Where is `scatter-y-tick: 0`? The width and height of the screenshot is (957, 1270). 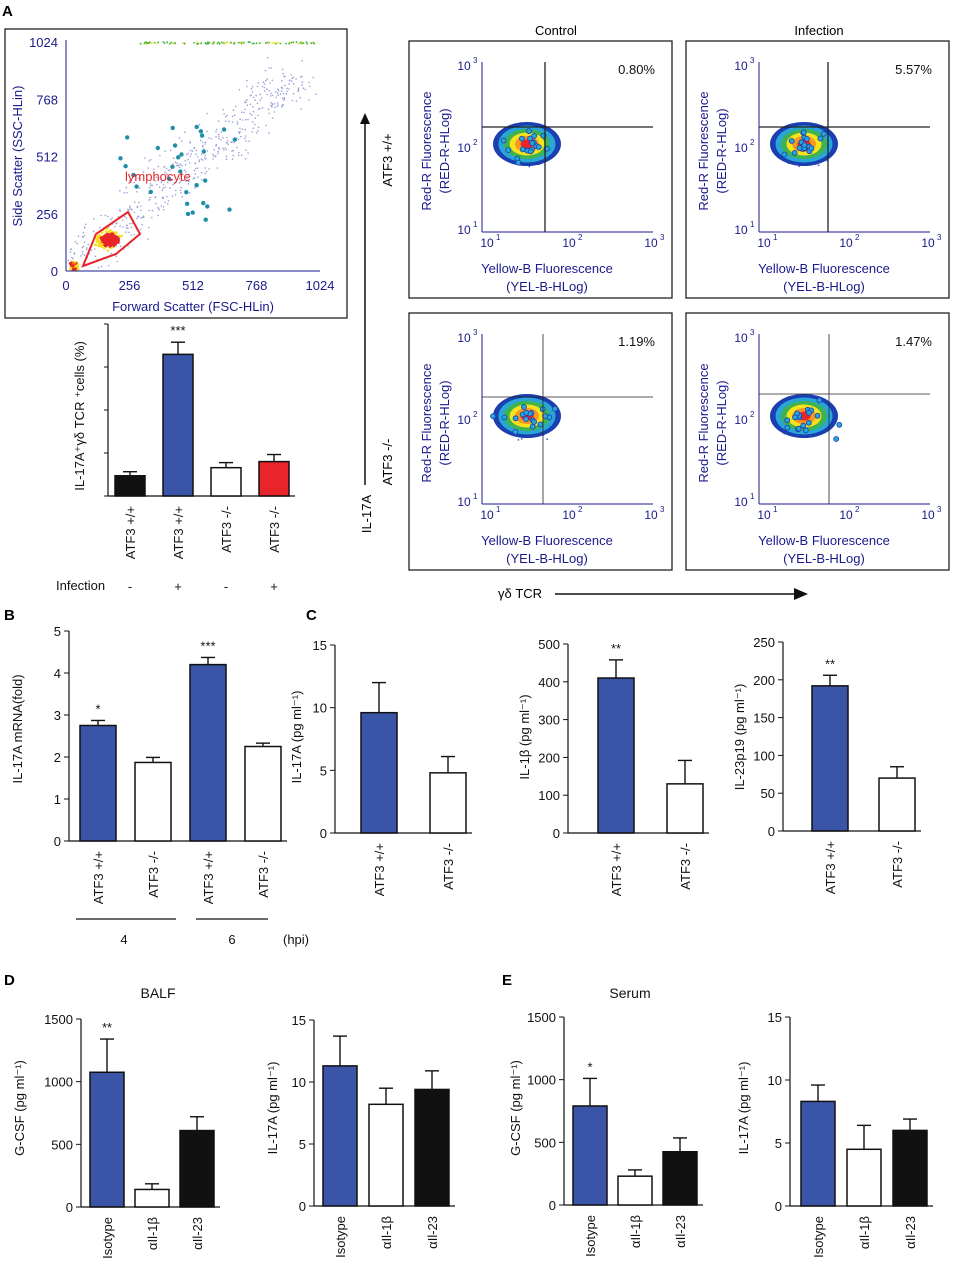 scatter-y-tick: 0 is located at coordinates (54, 271).